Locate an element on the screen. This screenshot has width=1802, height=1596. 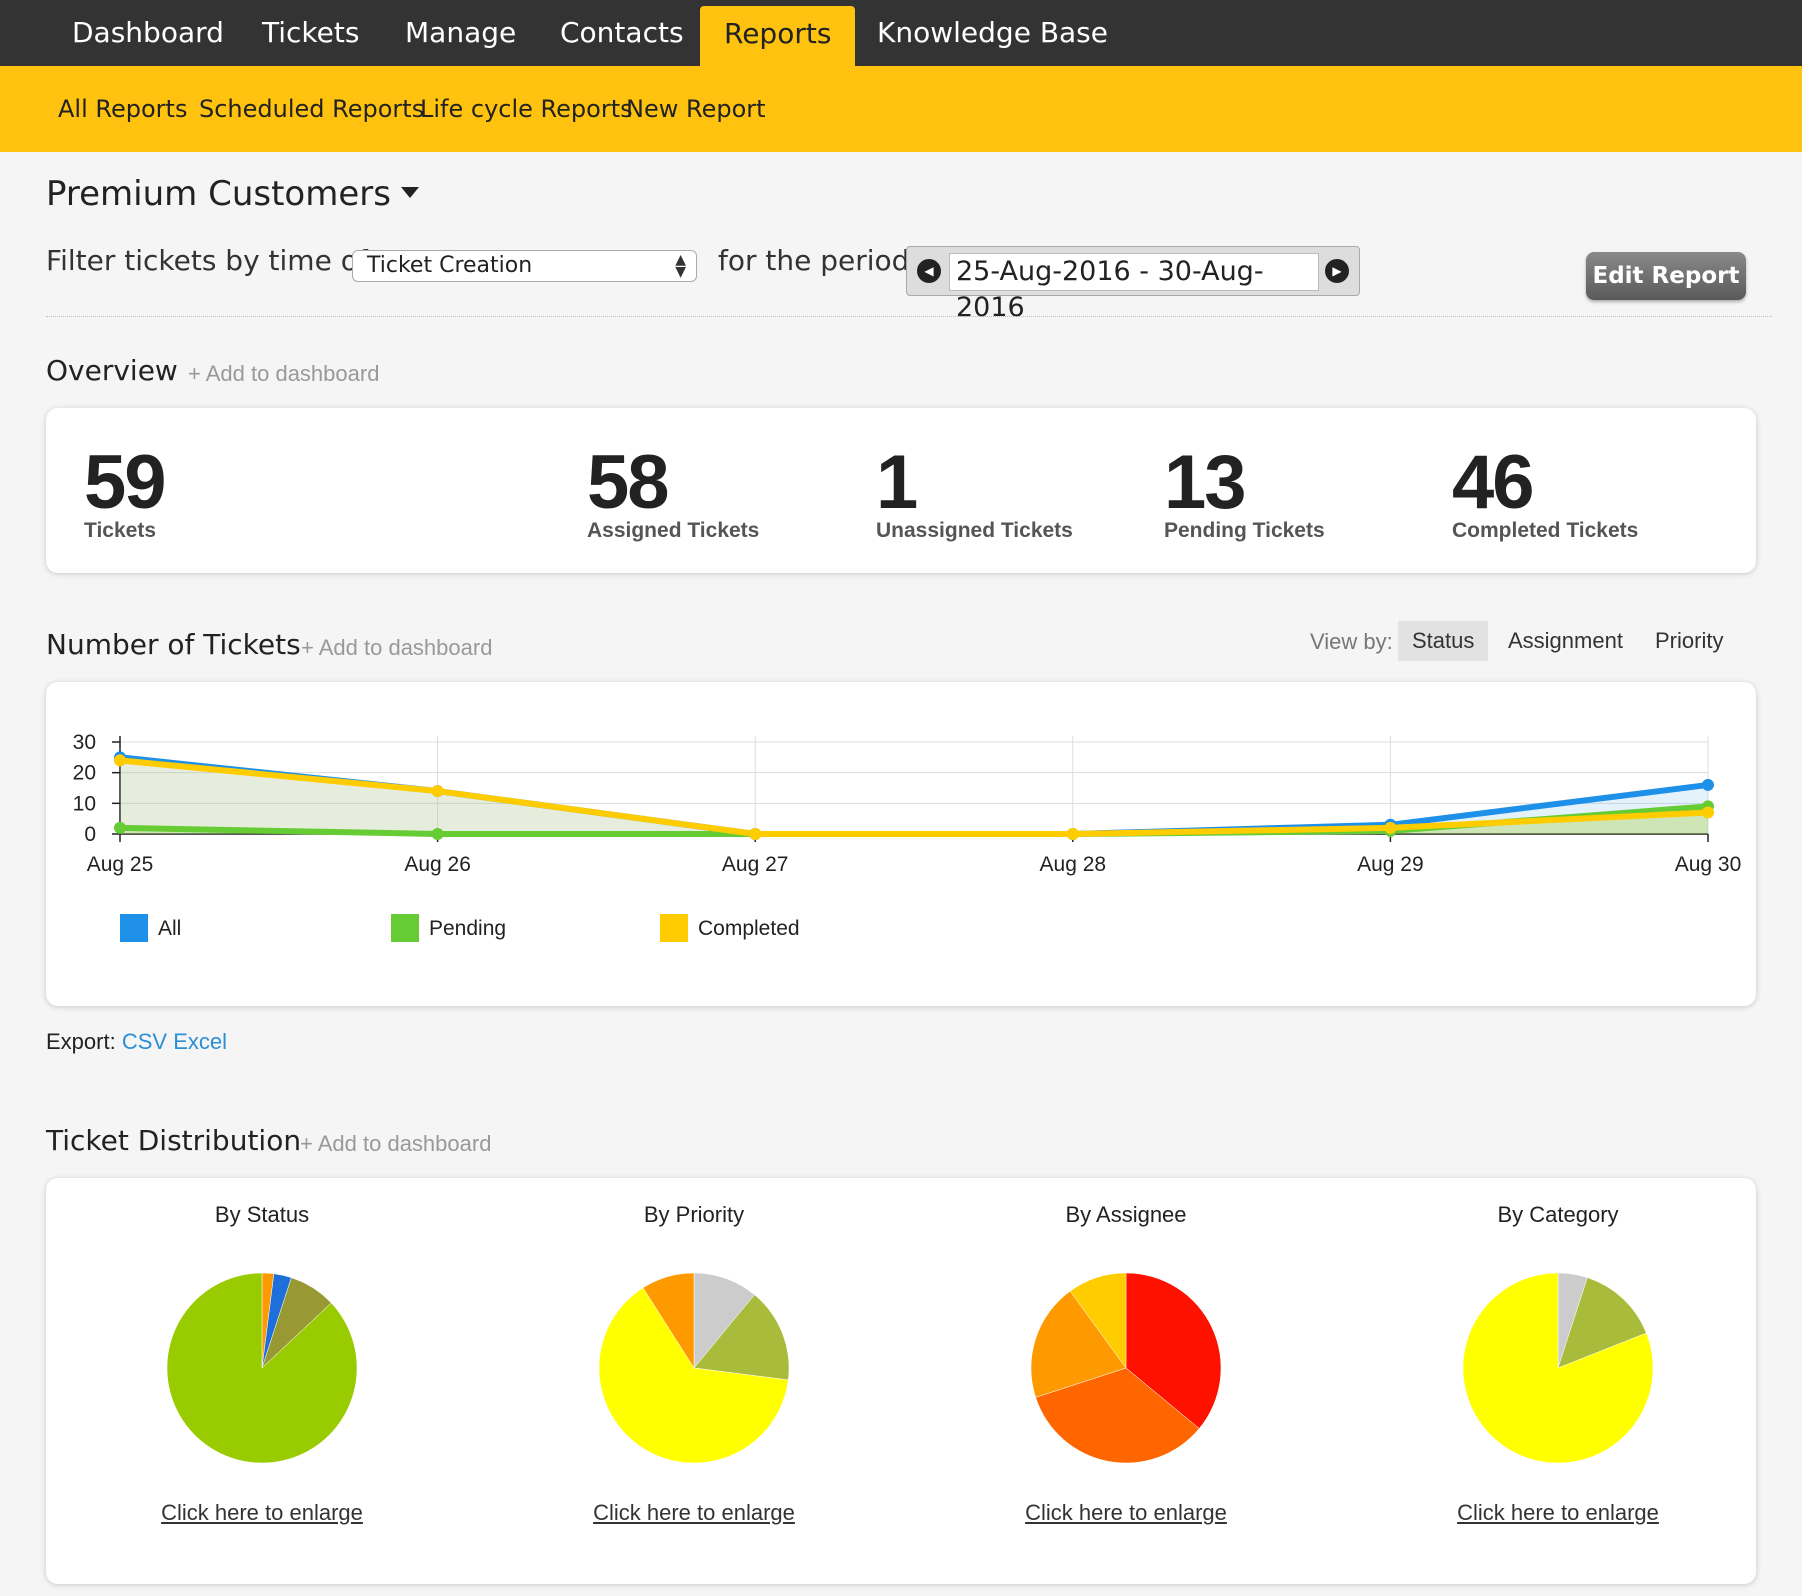
enlarge-link-status: Click here to enlarge is located at coordinates (262, 1512).